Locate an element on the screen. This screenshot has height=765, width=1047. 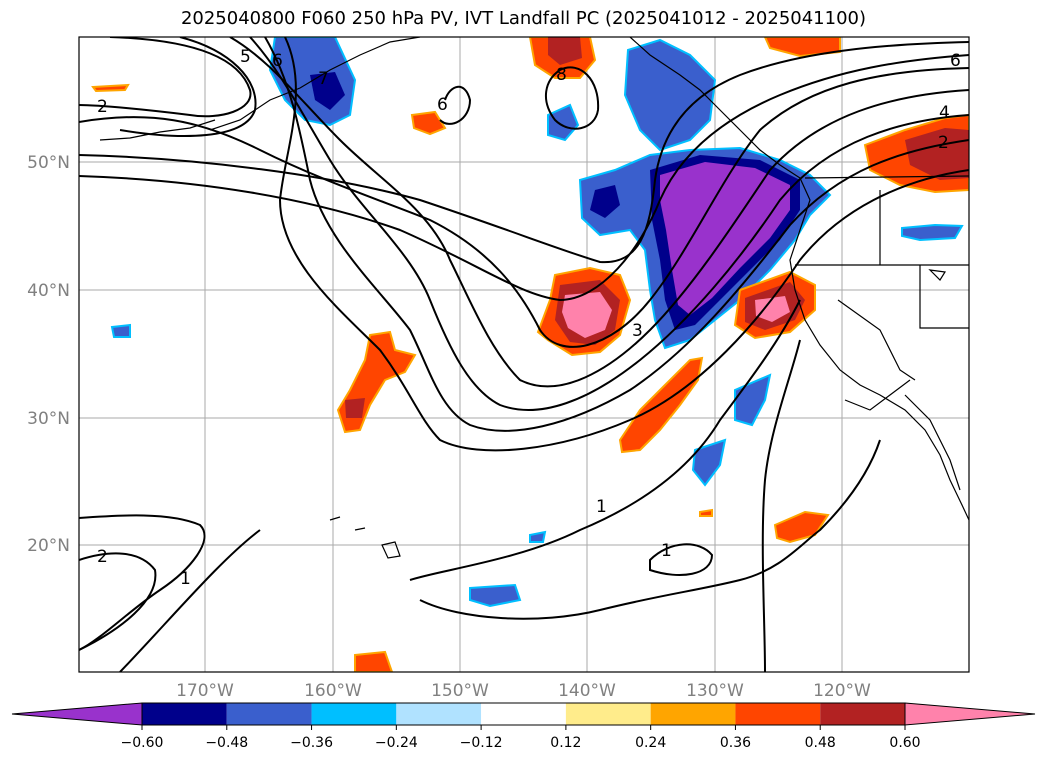
lat-label: 30°N is located at coordinates (48, 419).